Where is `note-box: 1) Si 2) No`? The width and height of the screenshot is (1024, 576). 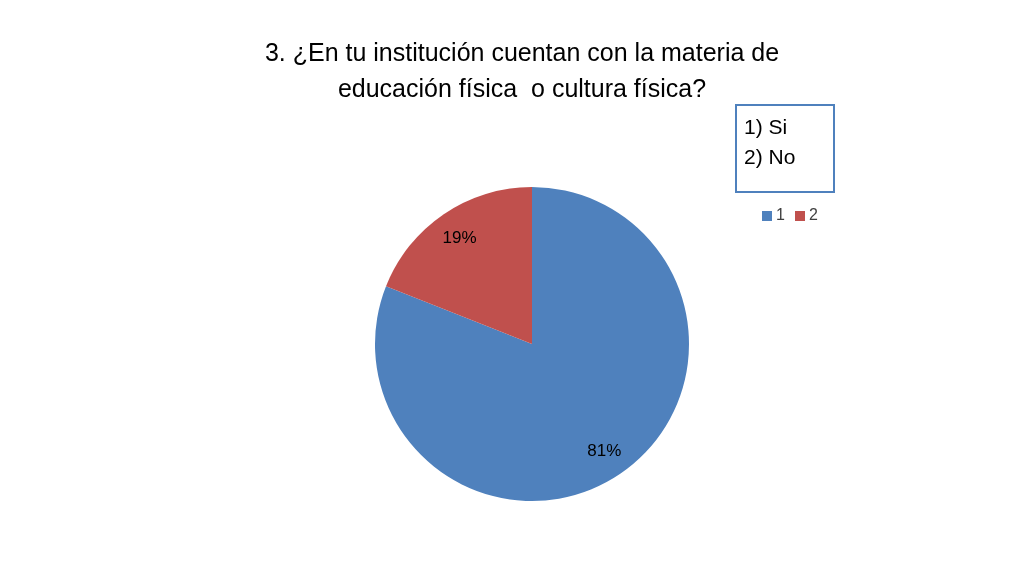 note-box: 1) Si 2) No is located at coordinates (785, 148).